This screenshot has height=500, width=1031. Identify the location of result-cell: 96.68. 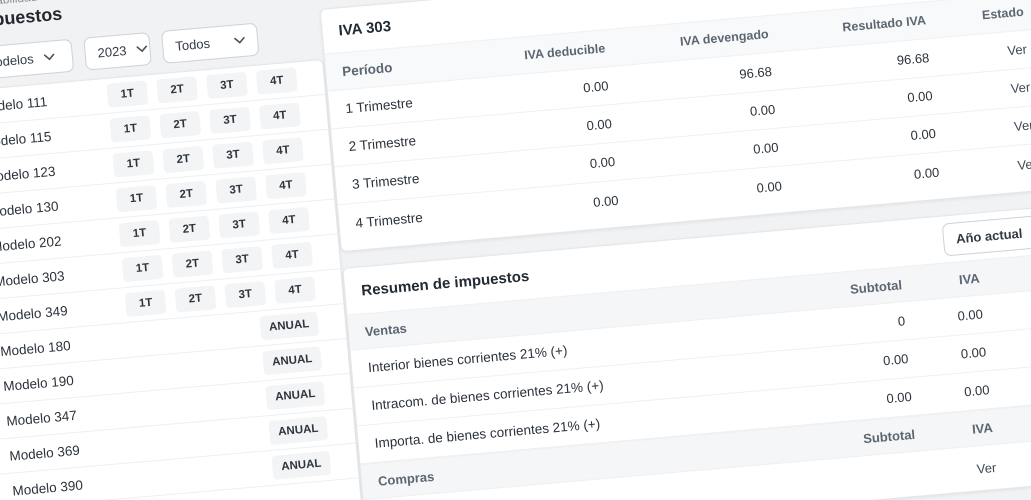
(913, 59).